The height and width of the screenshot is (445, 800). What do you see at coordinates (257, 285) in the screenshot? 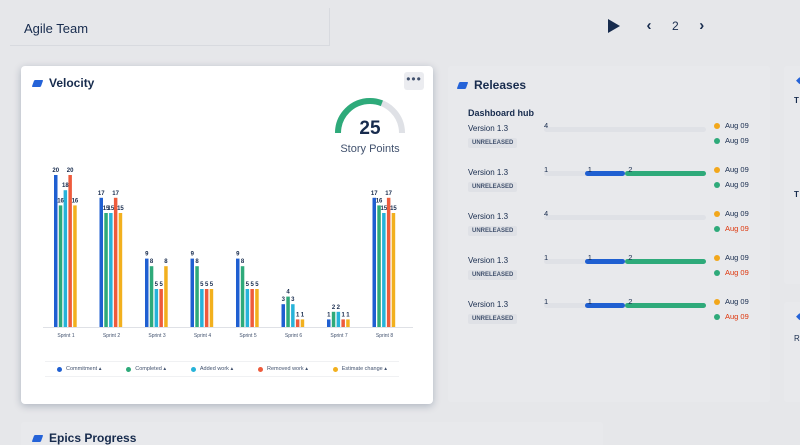
I see `bar-value-label: 5` at bounding box center [257, 285].